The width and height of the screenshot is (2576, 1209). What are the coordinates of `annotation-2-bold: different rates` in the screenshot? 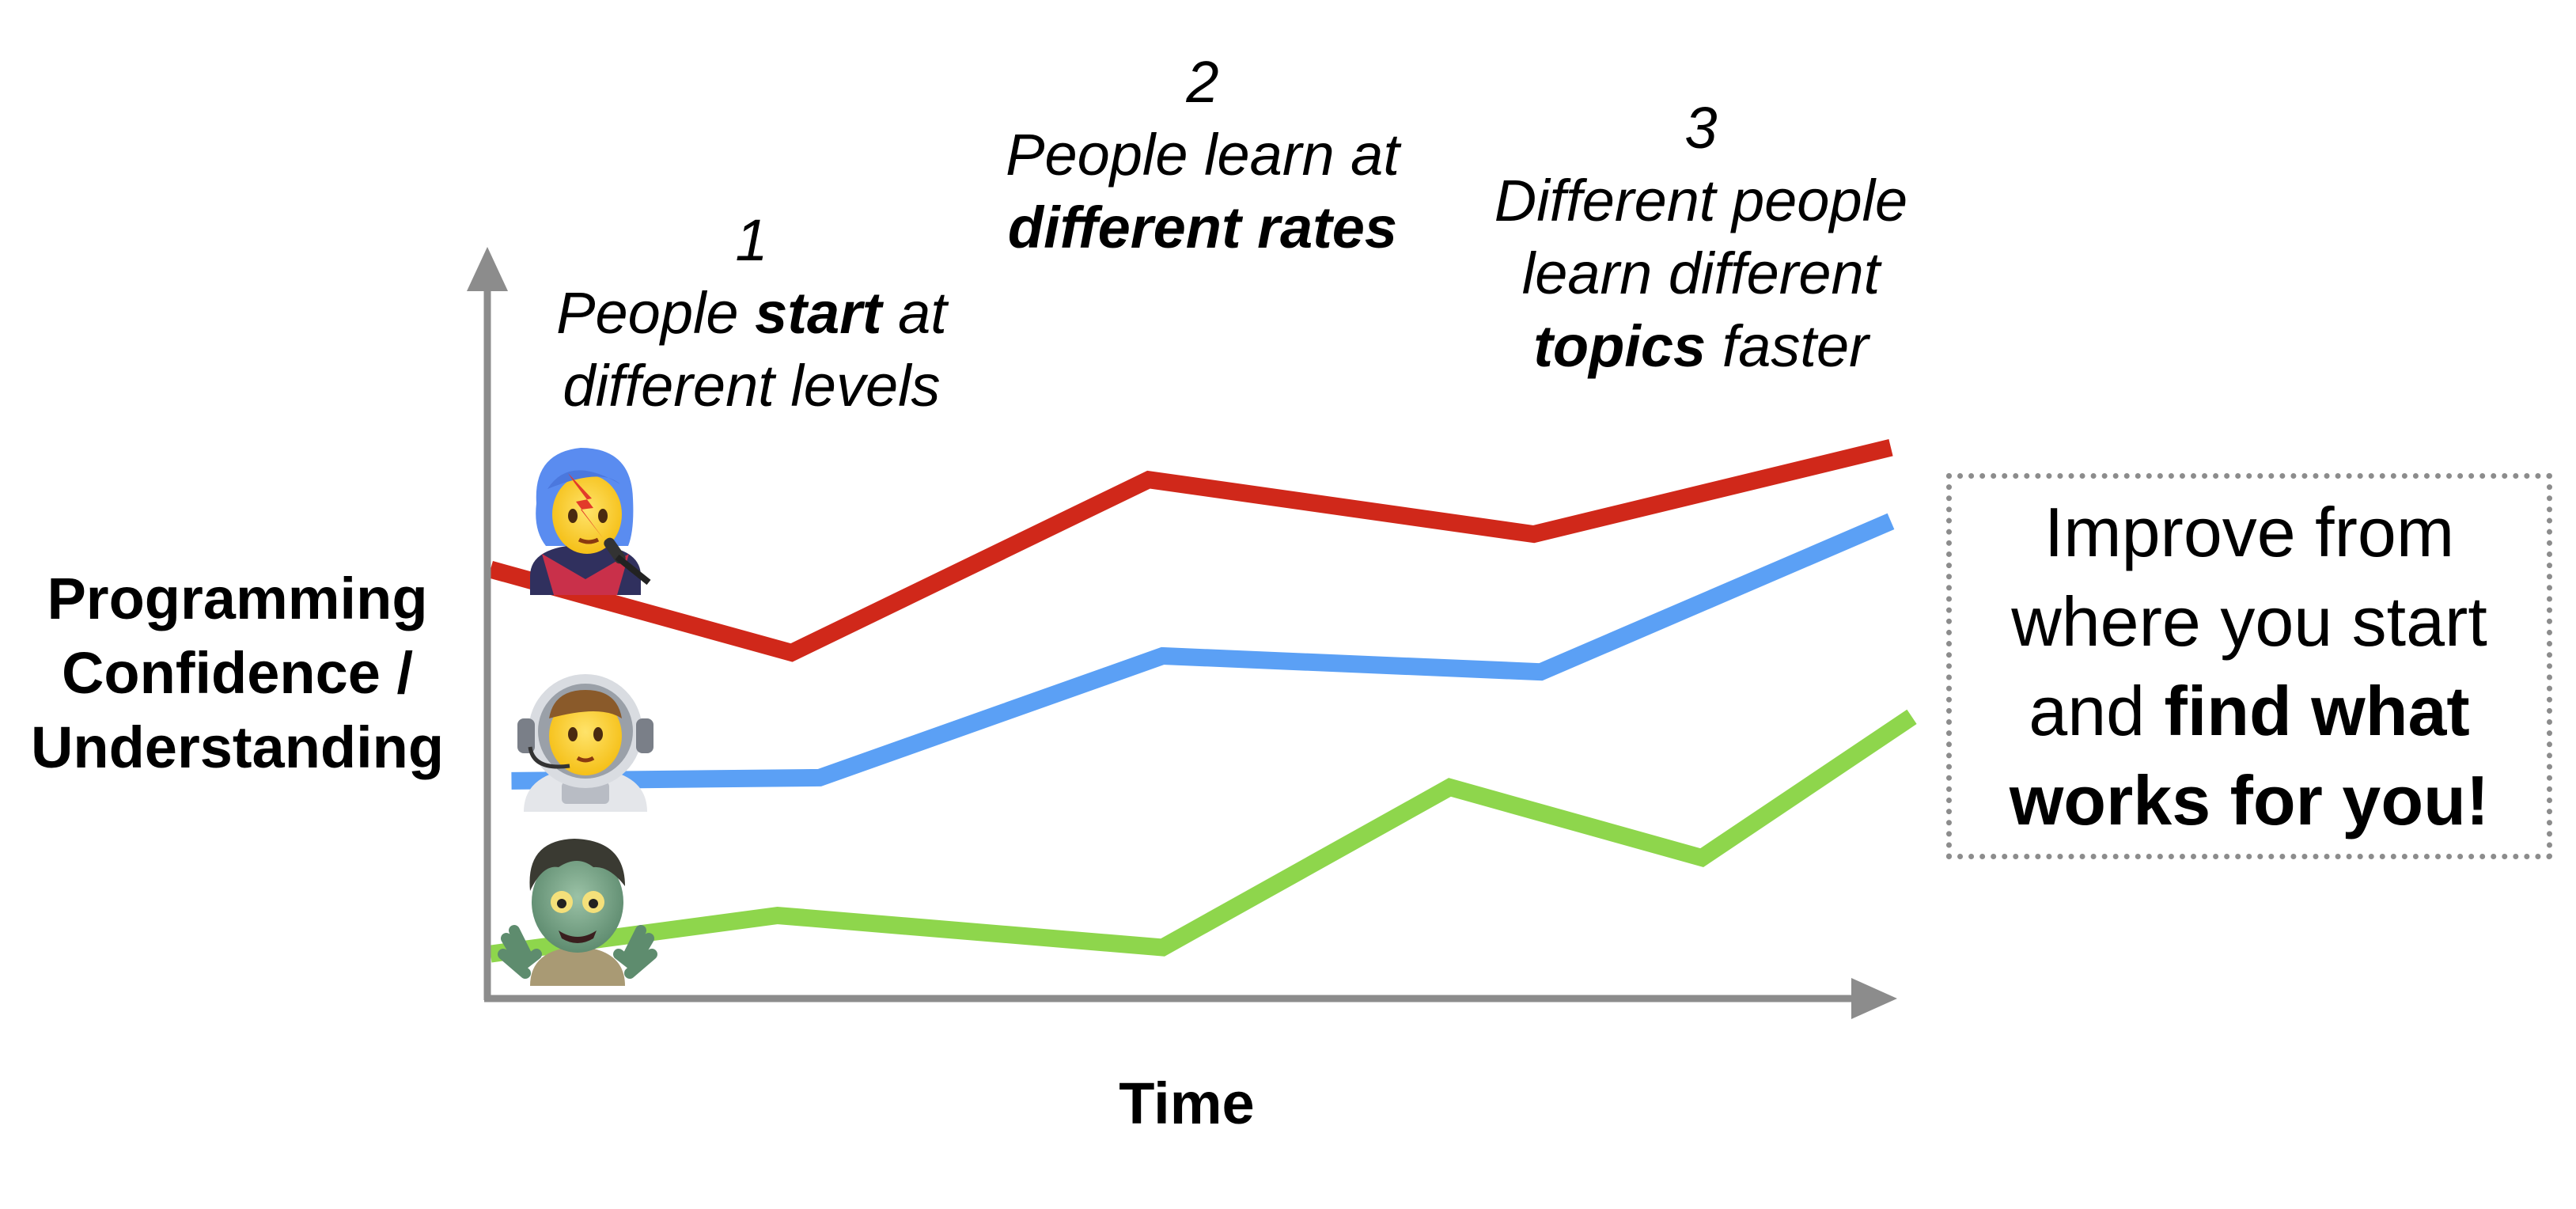 It's located at (1202, 227).